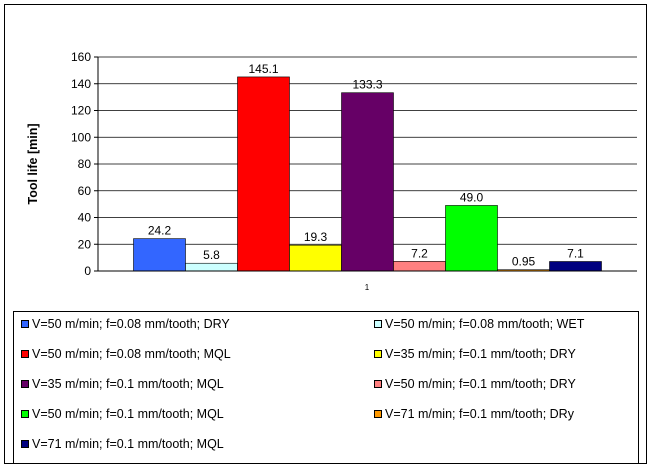  What do you see at coordinates (367, 287) in the screenshot?
I see `x-tick-label: 1` at bounding box center [367, 287].